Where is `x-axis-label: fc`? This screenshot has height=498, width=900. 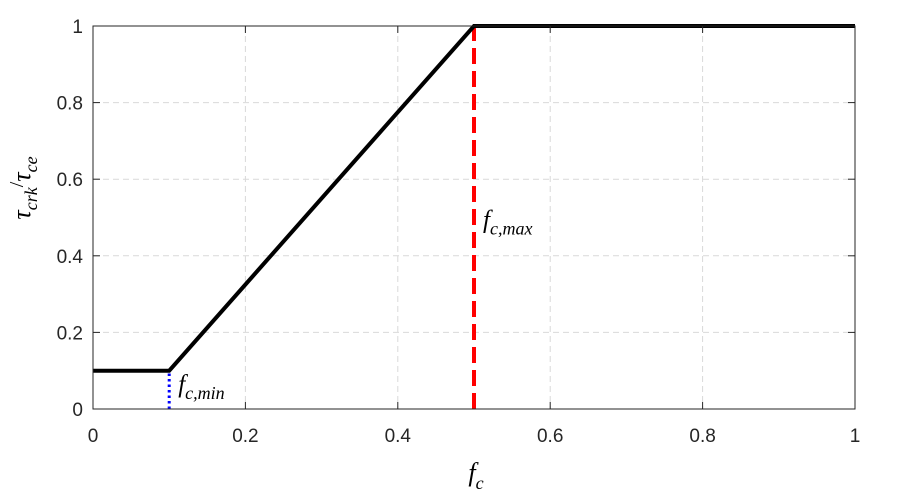
x-axis-label: fc is located at coordinates (475, 475).